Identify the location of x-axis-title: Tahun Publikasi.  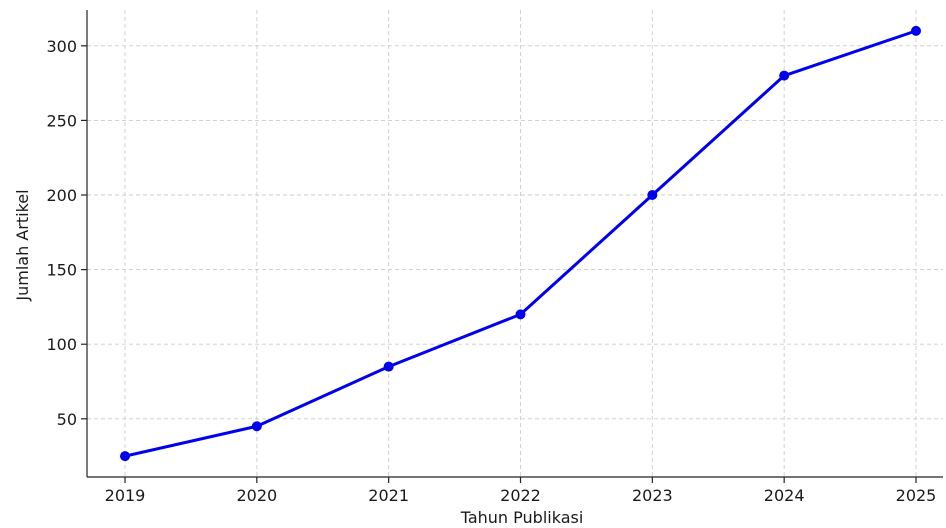
(522, 517).